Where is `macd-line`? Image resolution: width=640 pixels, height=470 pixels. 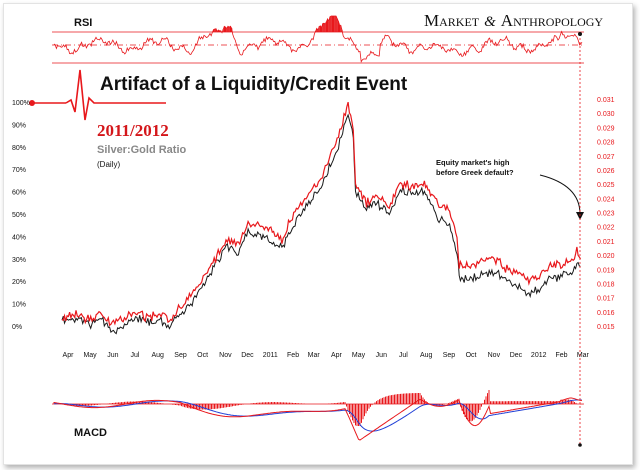 macd-line is located at coordinates (317, 419).